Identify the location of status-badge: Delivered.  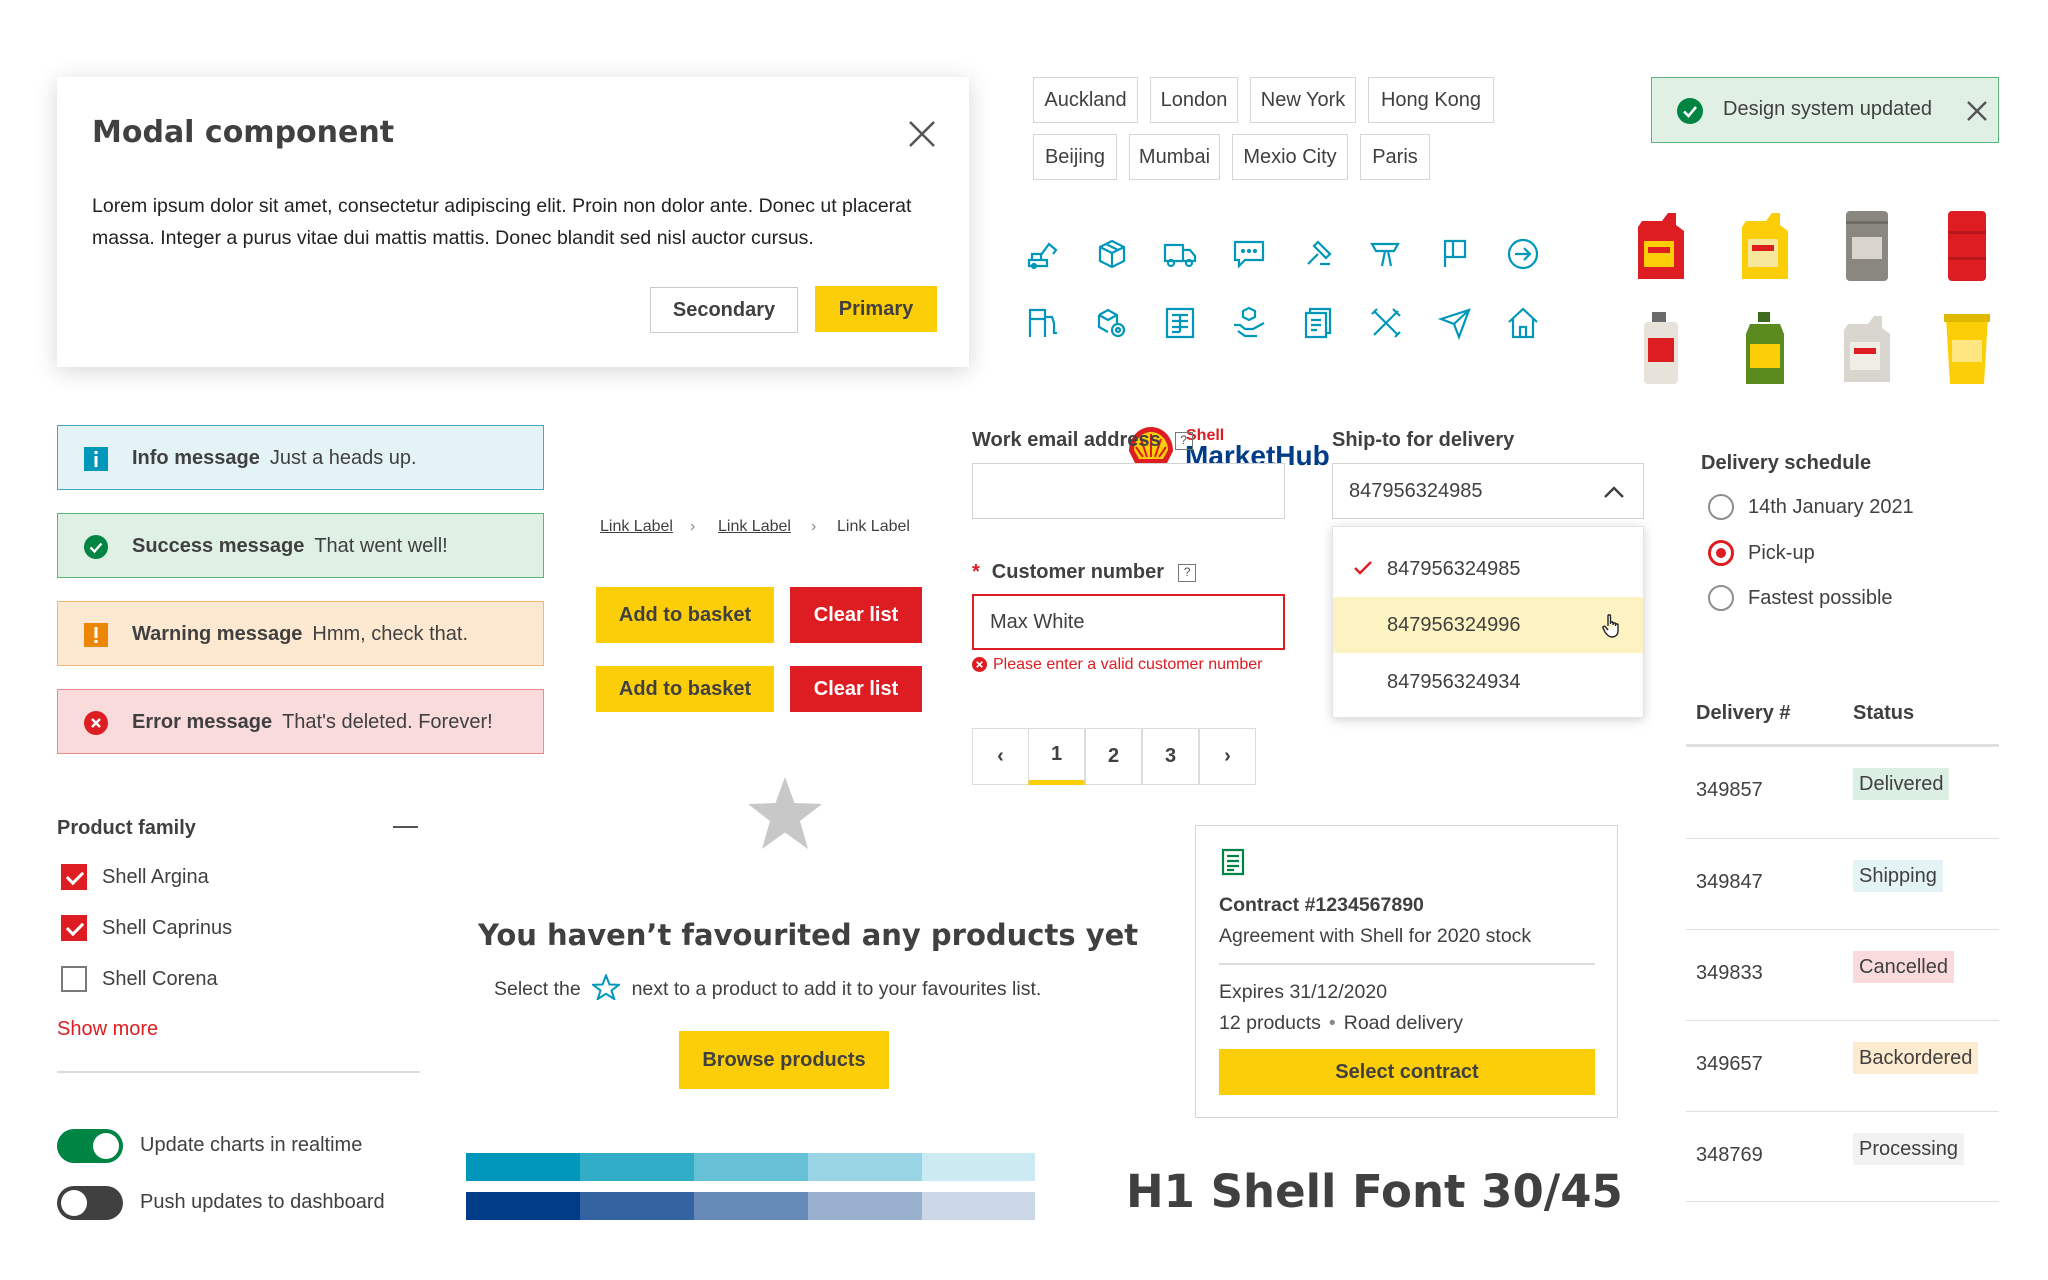
(1901, 784).